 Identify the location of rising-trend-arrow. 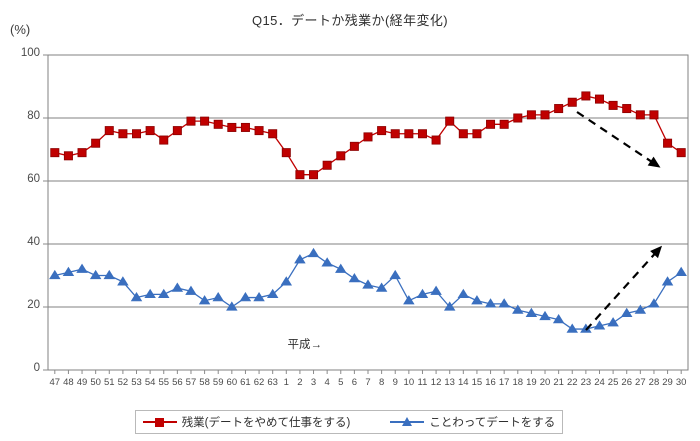
(623, 289).